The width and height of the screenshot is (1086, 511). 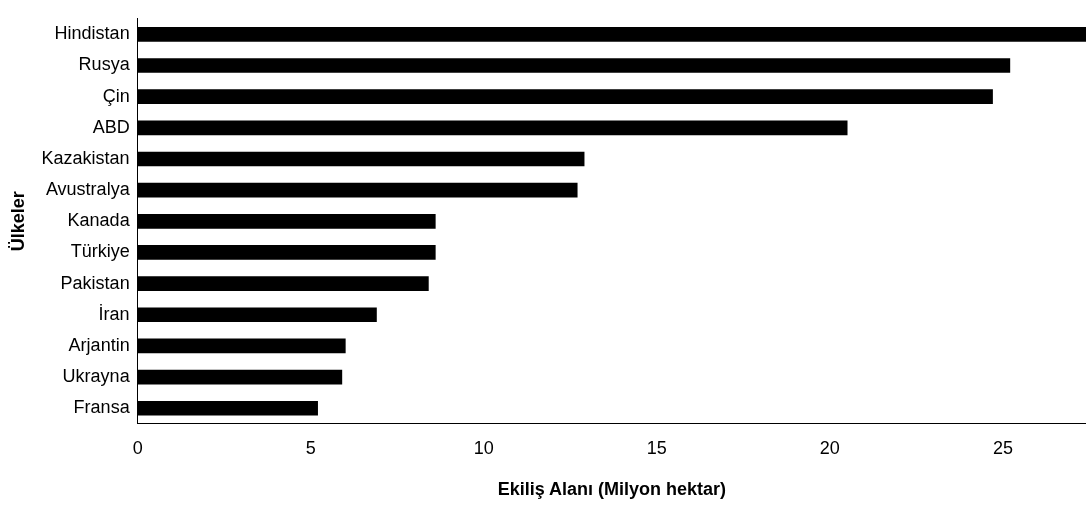 I want to click on y-tick-label: ABD, so click(x=111, y=126).